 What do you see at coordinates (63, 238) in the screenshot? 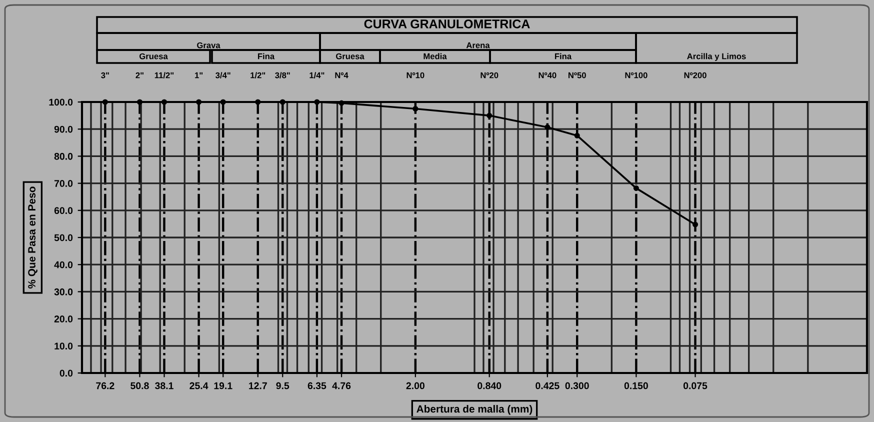
I see `y-tick-label: 50.0` at bounding box center [63, 238].